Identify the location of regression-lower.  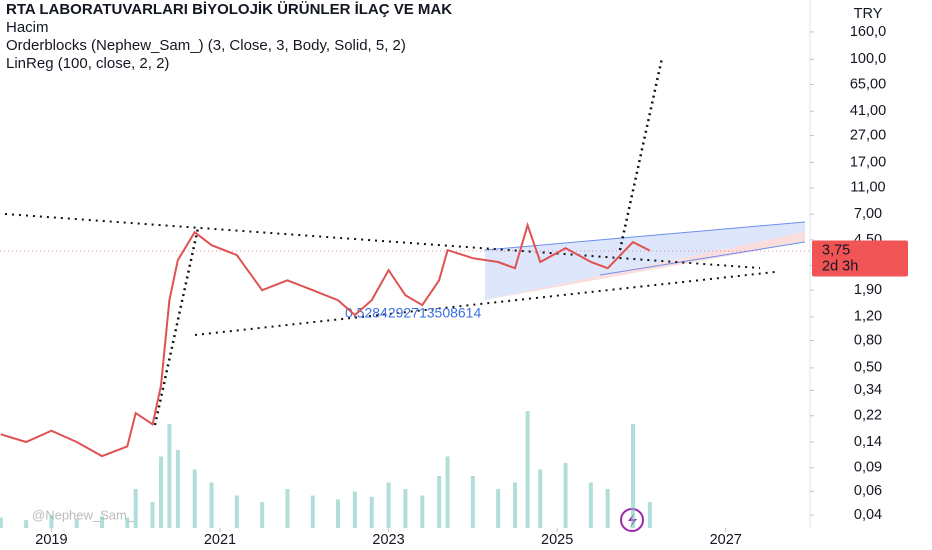
(645, 266).